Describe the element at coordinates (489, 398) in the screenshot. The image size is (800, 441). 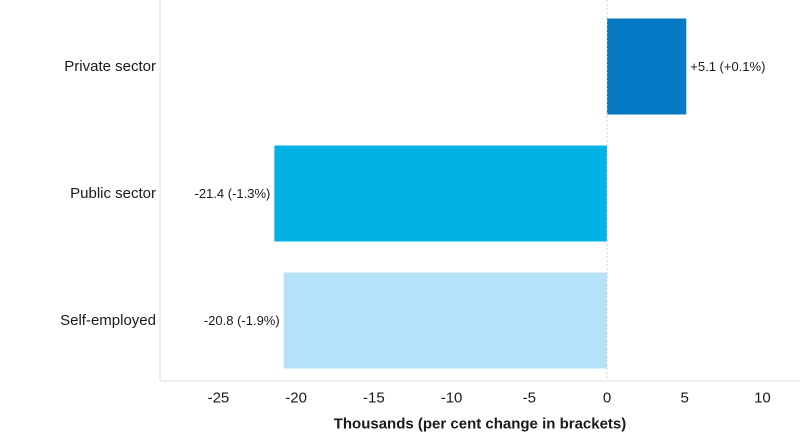
I see `x-tick-labels: -25 -20 -15 -10 -5 0 5 10` at that location.